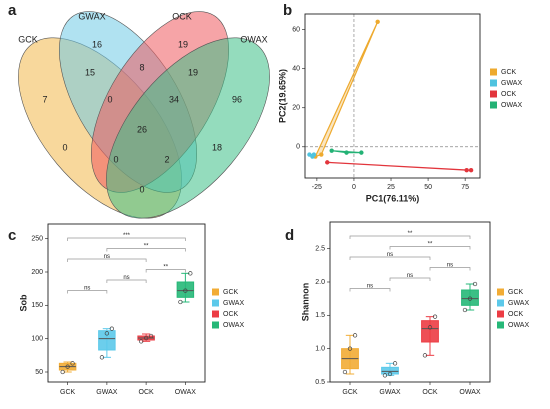  Describe the element at coordinates (296, 108) in the screenshot. I see `y-tick-label: 20` at that location.